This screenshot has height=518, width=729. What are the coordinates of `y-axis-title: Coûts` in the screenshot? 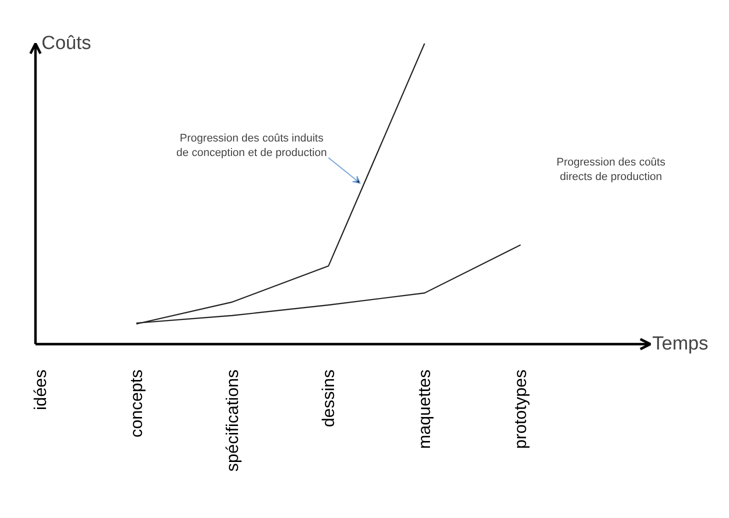 It's located at (66, 43).